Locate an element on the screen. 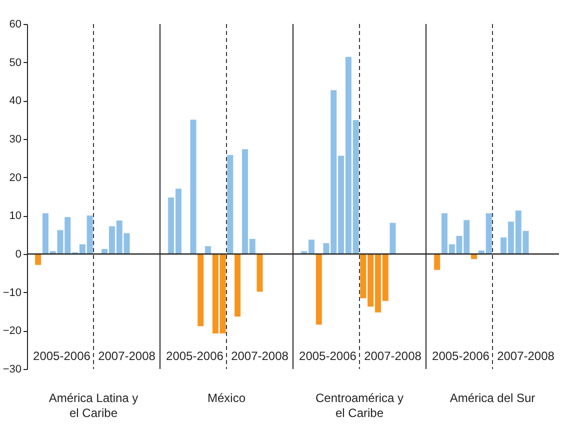 Image resolution: width=575 pixels, height=429 pixels. y-tick-label: 40 is located at coordinates (15, 101).